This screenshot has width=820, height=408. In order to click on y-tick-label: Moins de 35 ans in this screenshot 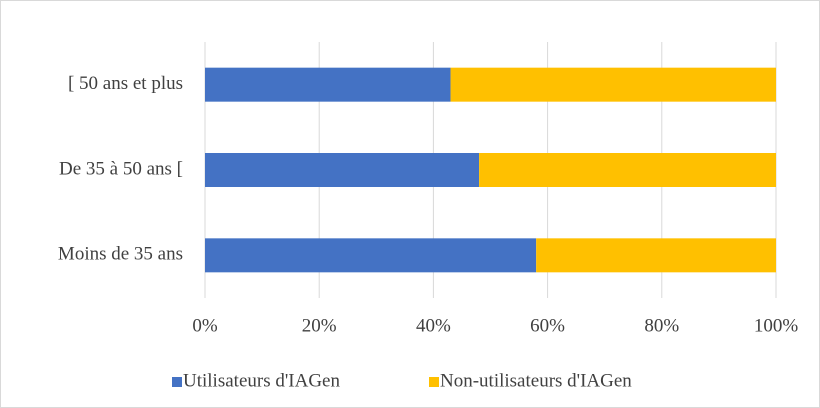, I will do `click(120, 254)`.